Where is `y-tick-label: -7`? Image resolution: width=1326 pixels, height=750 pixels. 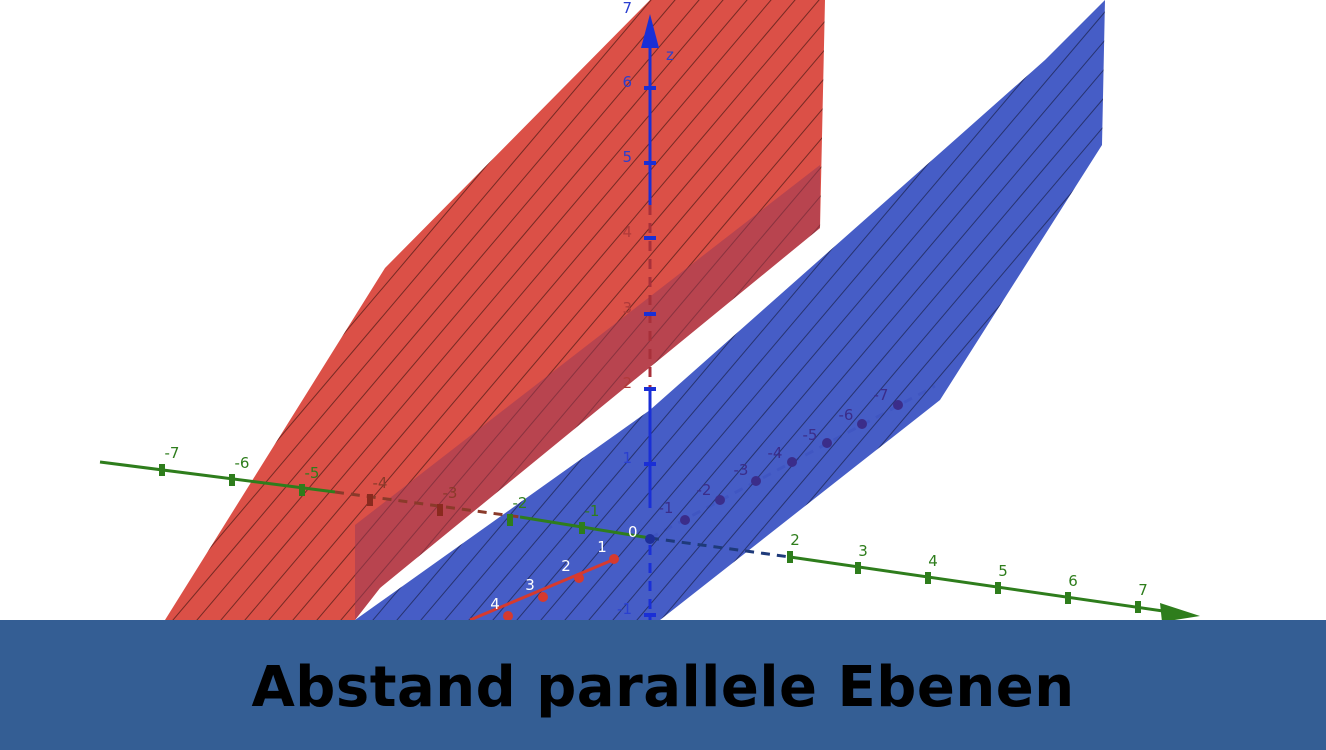
y-tick-label: -7 is located at coordinates (172, 453).